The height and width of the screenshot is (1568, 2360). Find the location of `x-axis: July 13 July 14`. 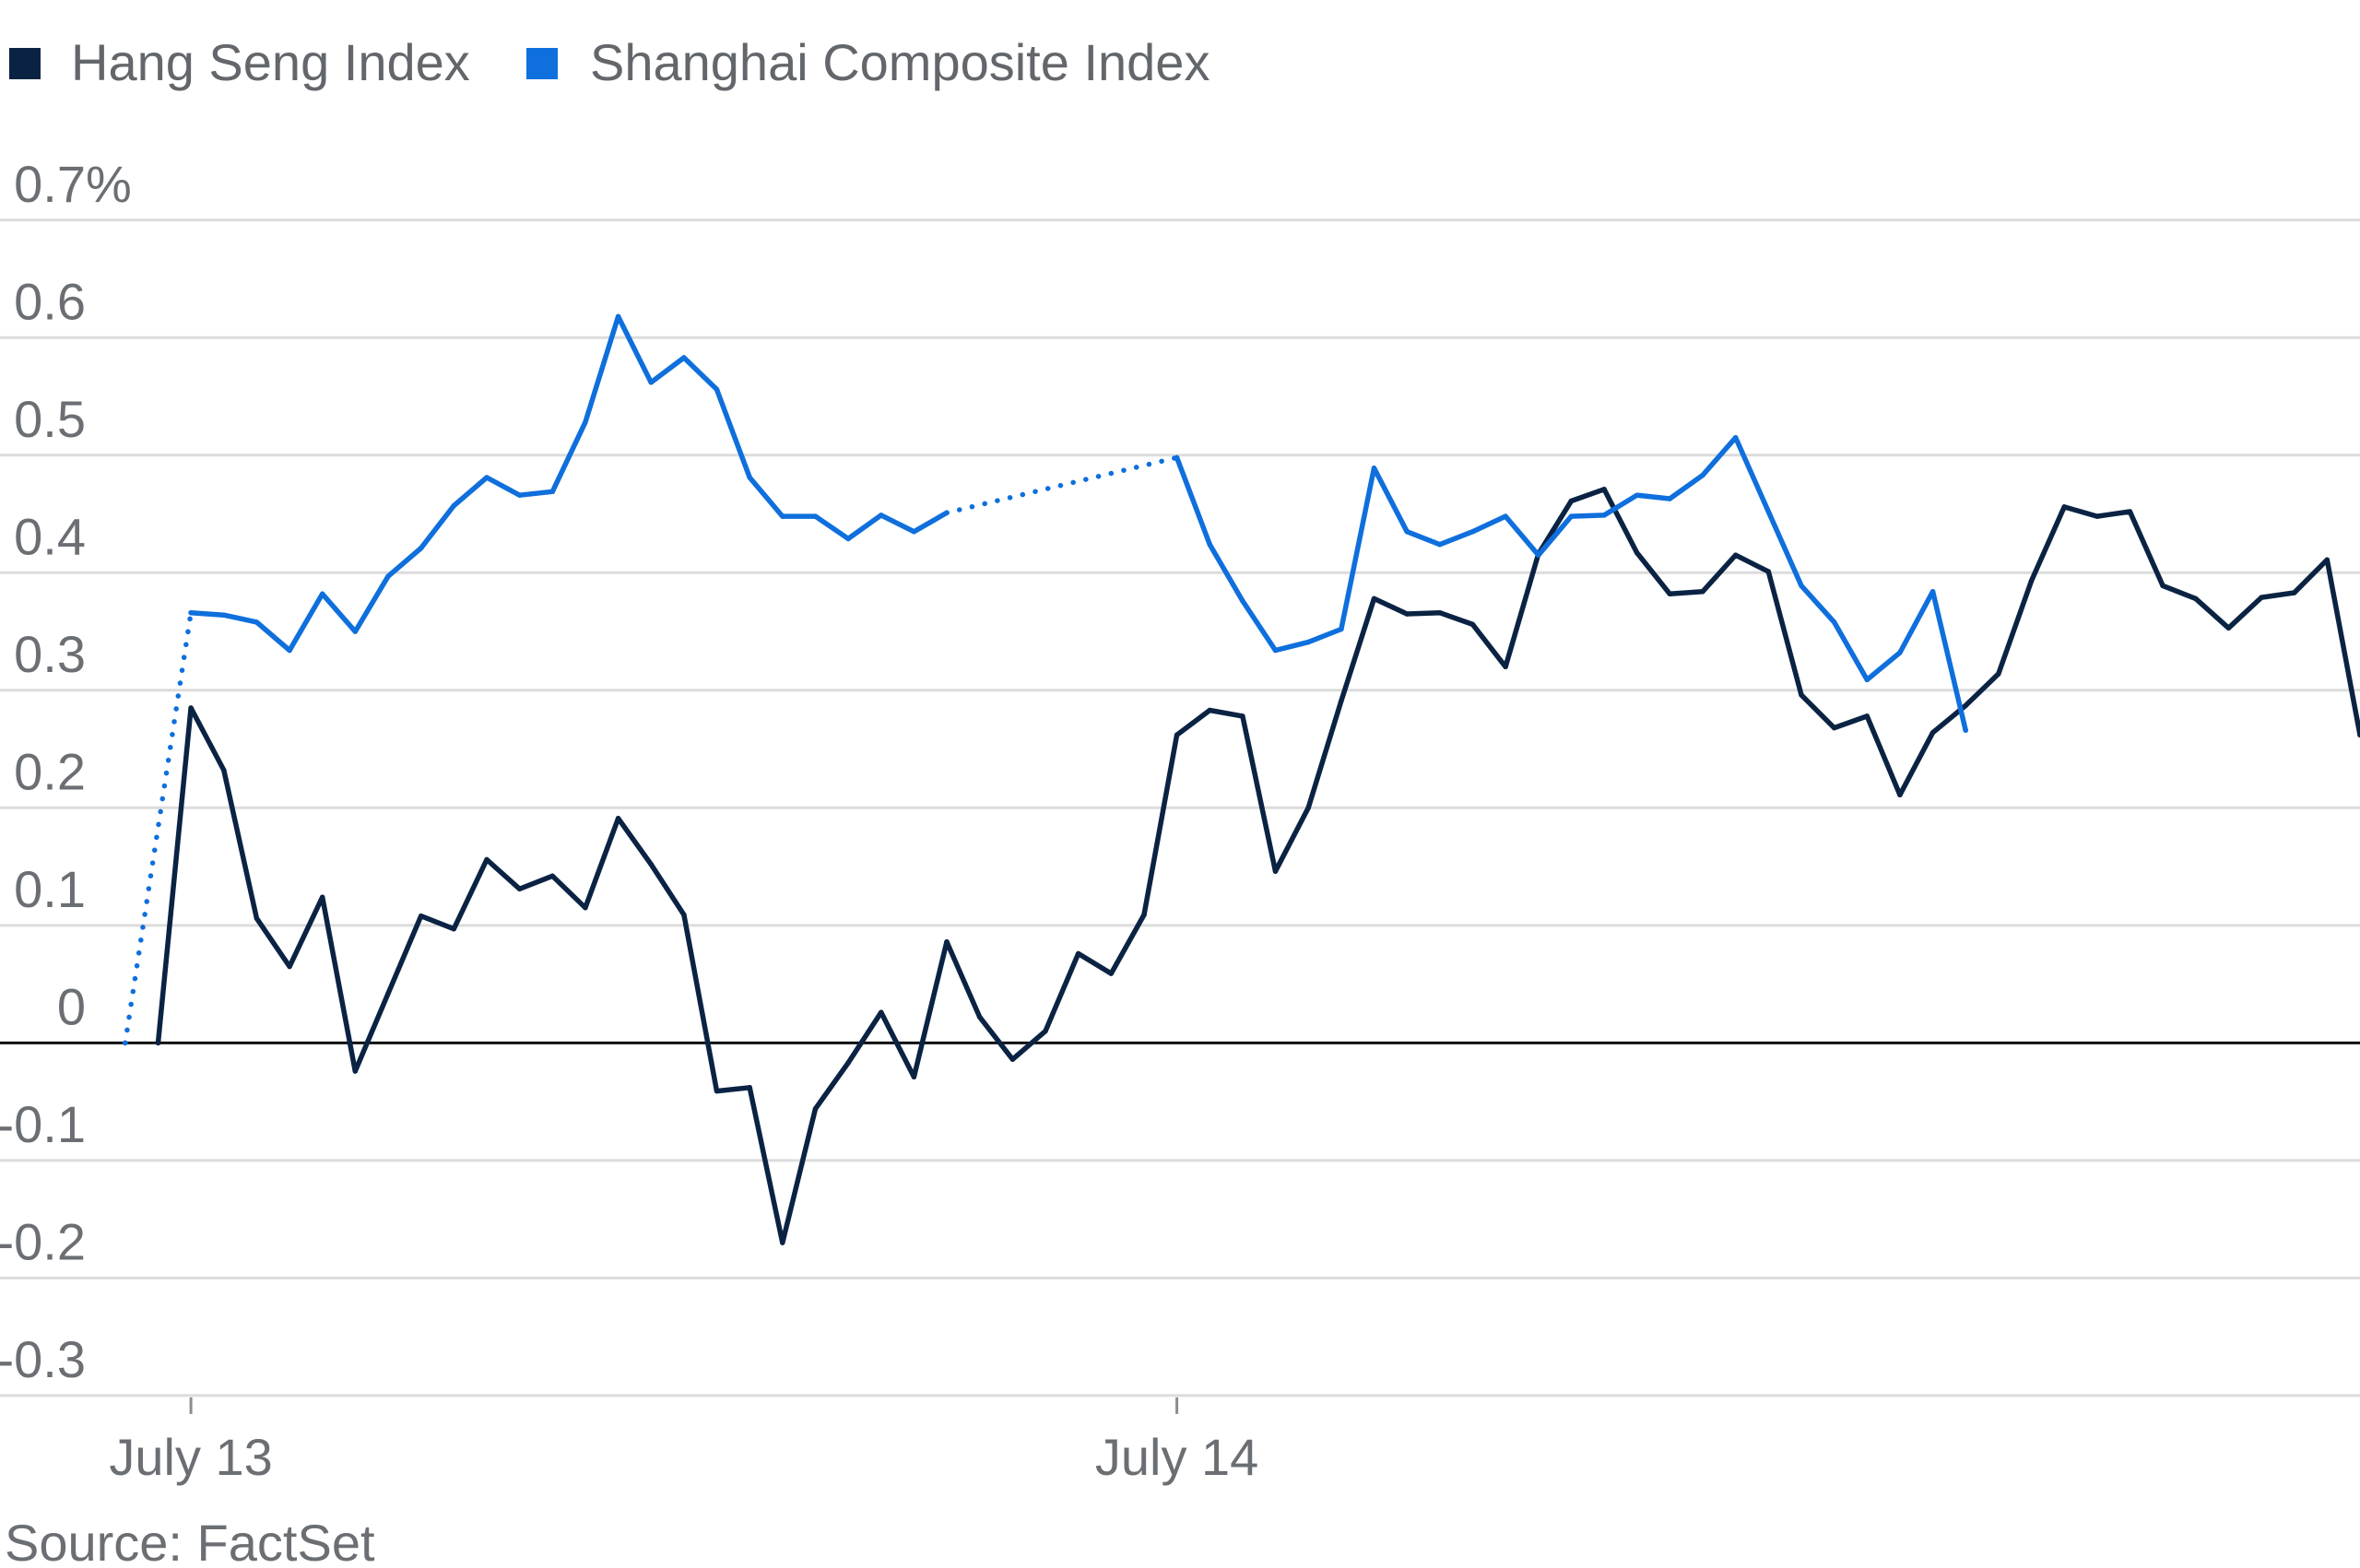

x-axis: July 13 July 14 is located at coordinates (683, 1441).